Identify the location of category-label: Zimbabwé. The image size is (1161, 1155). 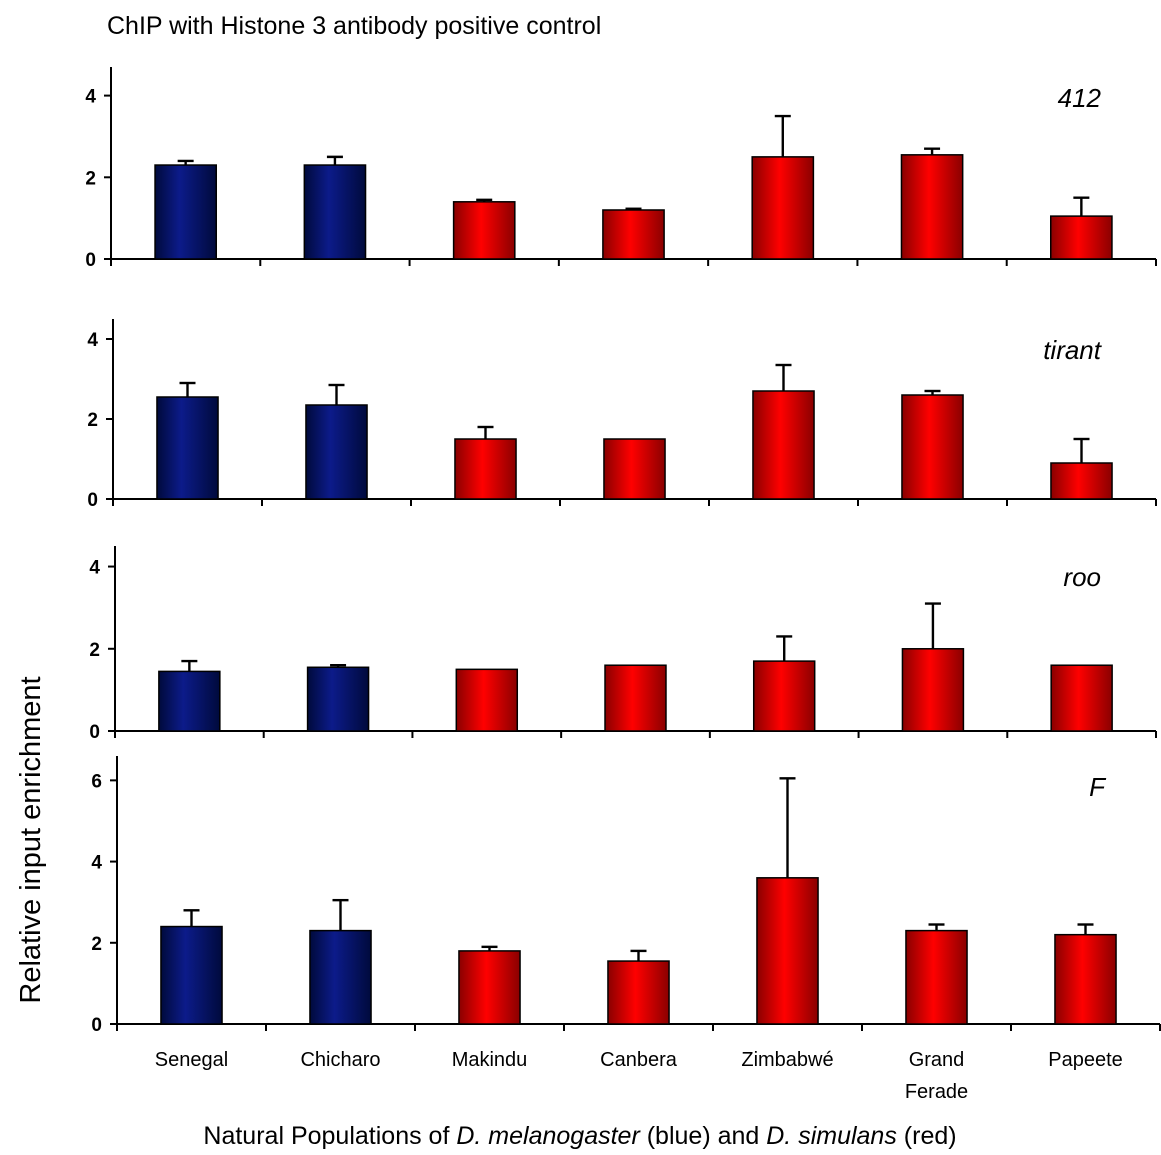
(787, 1060).